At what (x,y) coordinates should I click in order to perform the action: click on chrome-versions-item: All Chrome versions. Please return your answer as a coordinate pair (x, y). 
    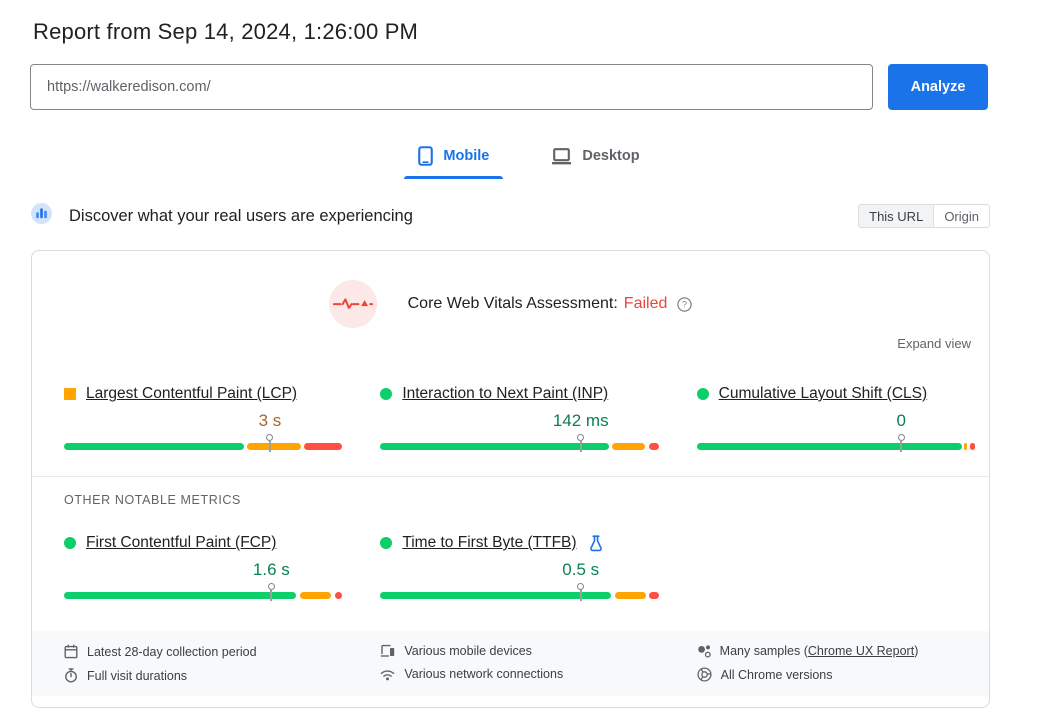
    Looking at the image, I should click on (836, 674).